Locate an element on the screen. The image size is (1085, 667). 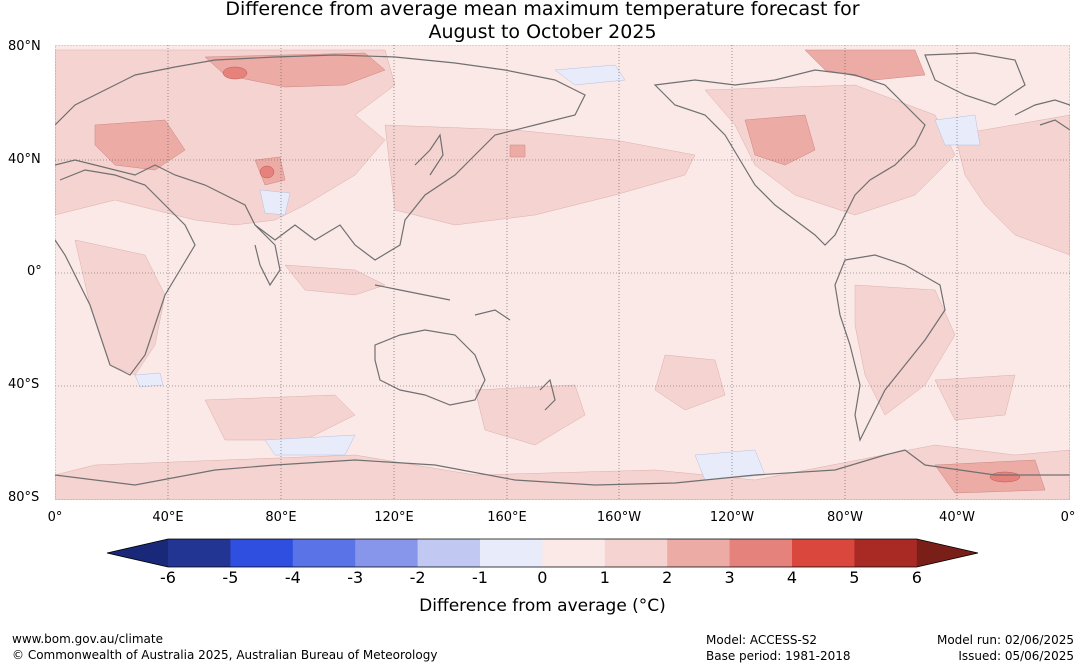
lat-label-80n: 80°N is located at coordinates (24, 46).